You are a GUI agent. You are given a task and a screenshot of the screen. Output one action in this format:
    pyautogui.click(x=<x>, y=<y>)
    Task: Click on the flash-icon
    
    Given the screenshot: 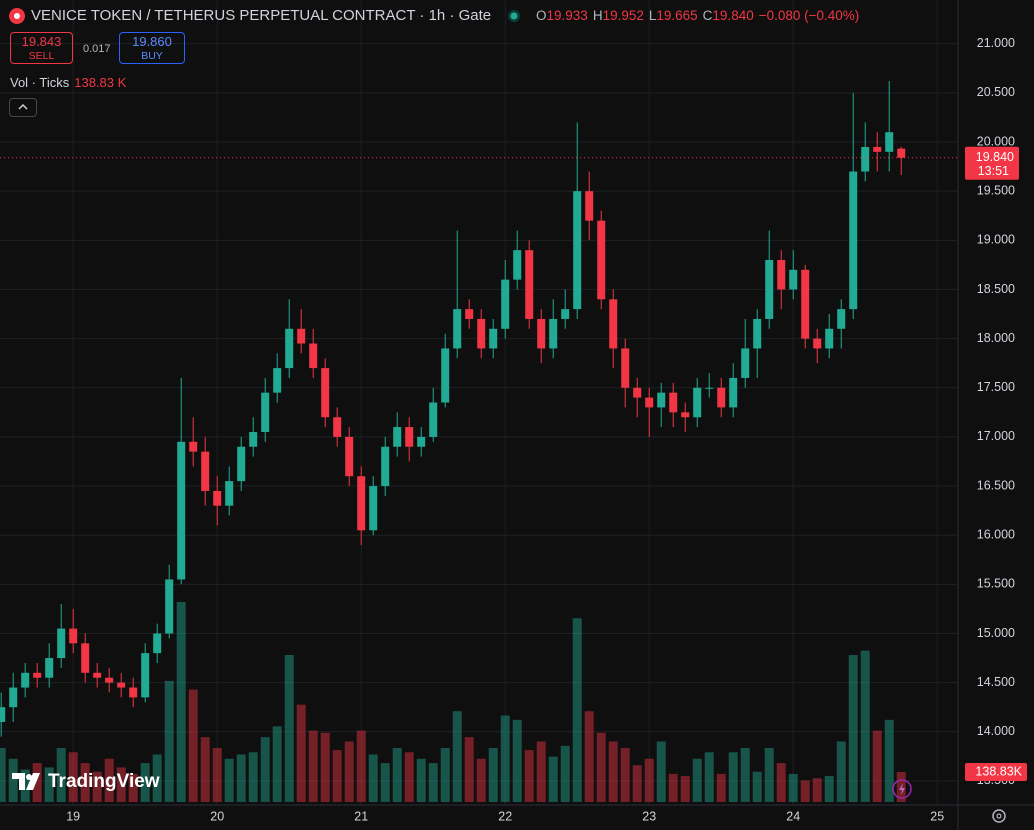 What is the action you would take?
    pyautogui.click(x=902, y=789)
    